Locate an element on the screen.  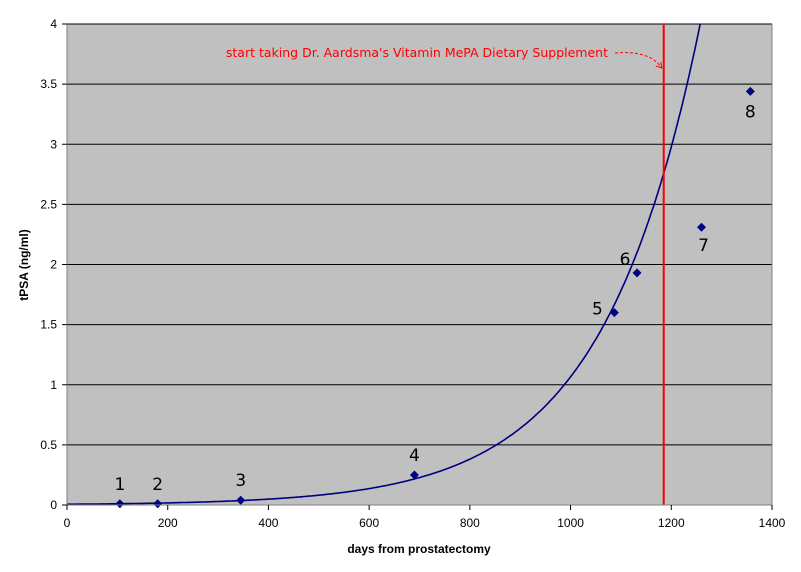
x-tick-label: 200 is located at coordinates (168, 523).